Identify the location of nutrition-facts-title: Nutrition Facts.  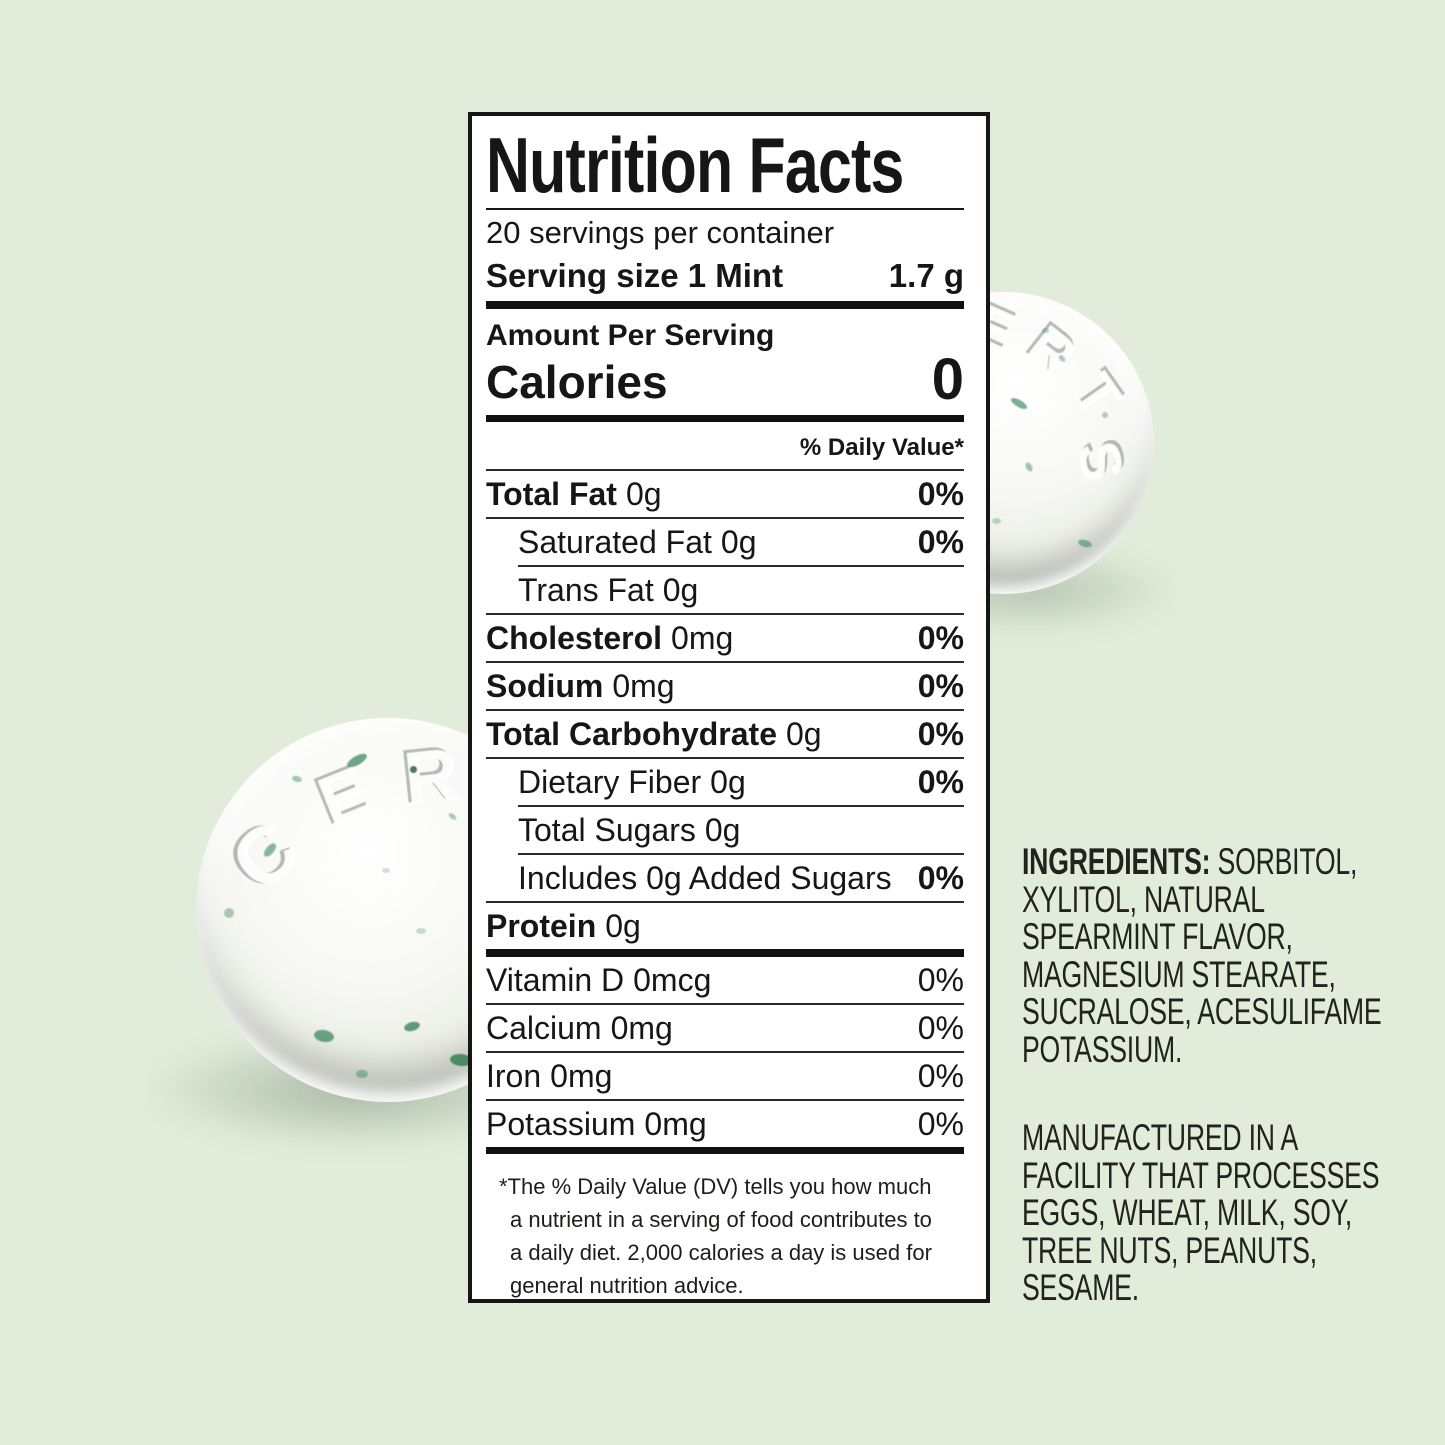
(695, 165).